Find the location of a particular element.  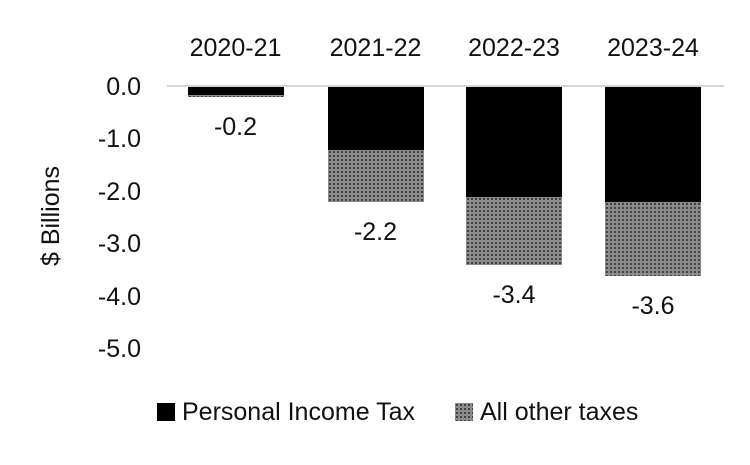

y-tick-label: -2.0 is located at coordinates (119, 191).